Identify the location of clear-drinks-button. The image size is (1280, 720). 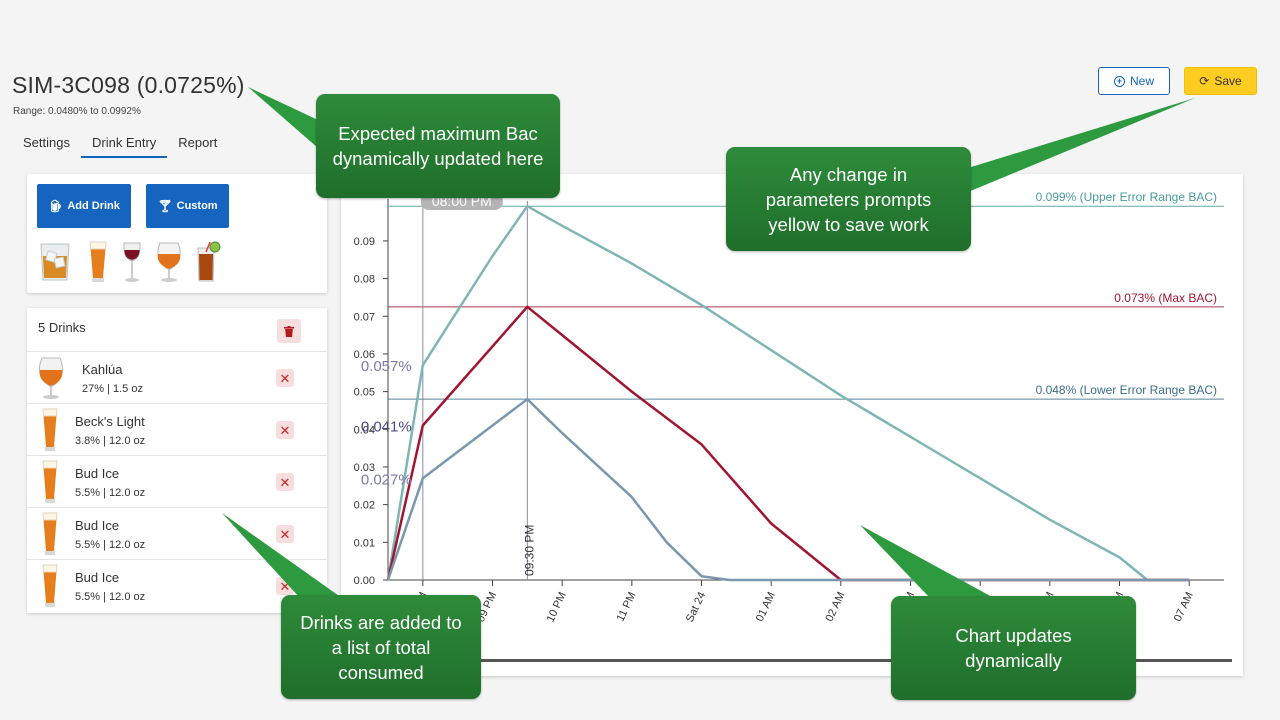
(289, 331).